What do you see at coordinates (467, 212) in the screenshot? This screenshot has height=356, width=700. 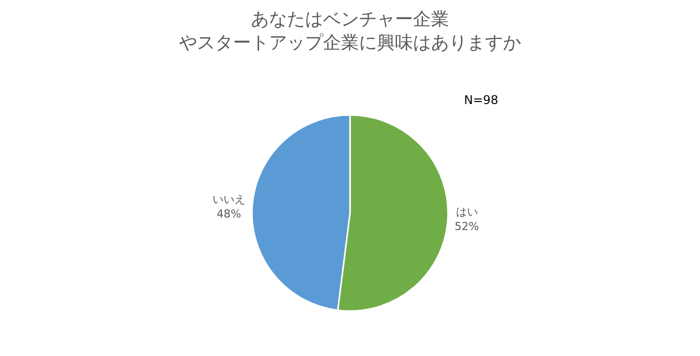 I see `slice-label: はい` at bounding box center [467, 212].